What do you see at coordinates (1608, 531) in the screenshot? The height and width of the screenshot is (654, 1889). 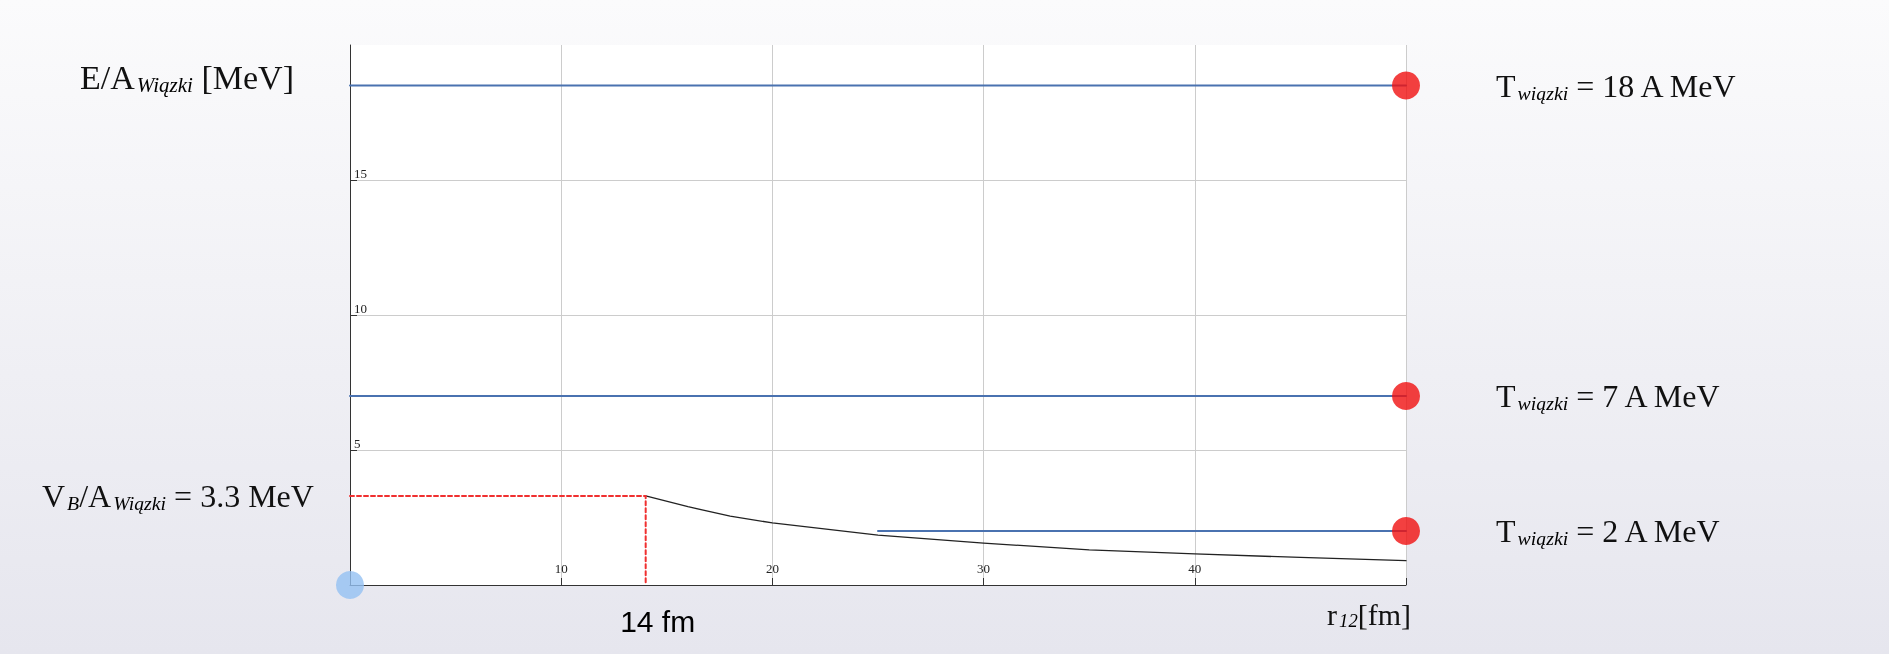 I see `annotation: Twiązki = 2 A MeV` at bounding box center [1608, 531].